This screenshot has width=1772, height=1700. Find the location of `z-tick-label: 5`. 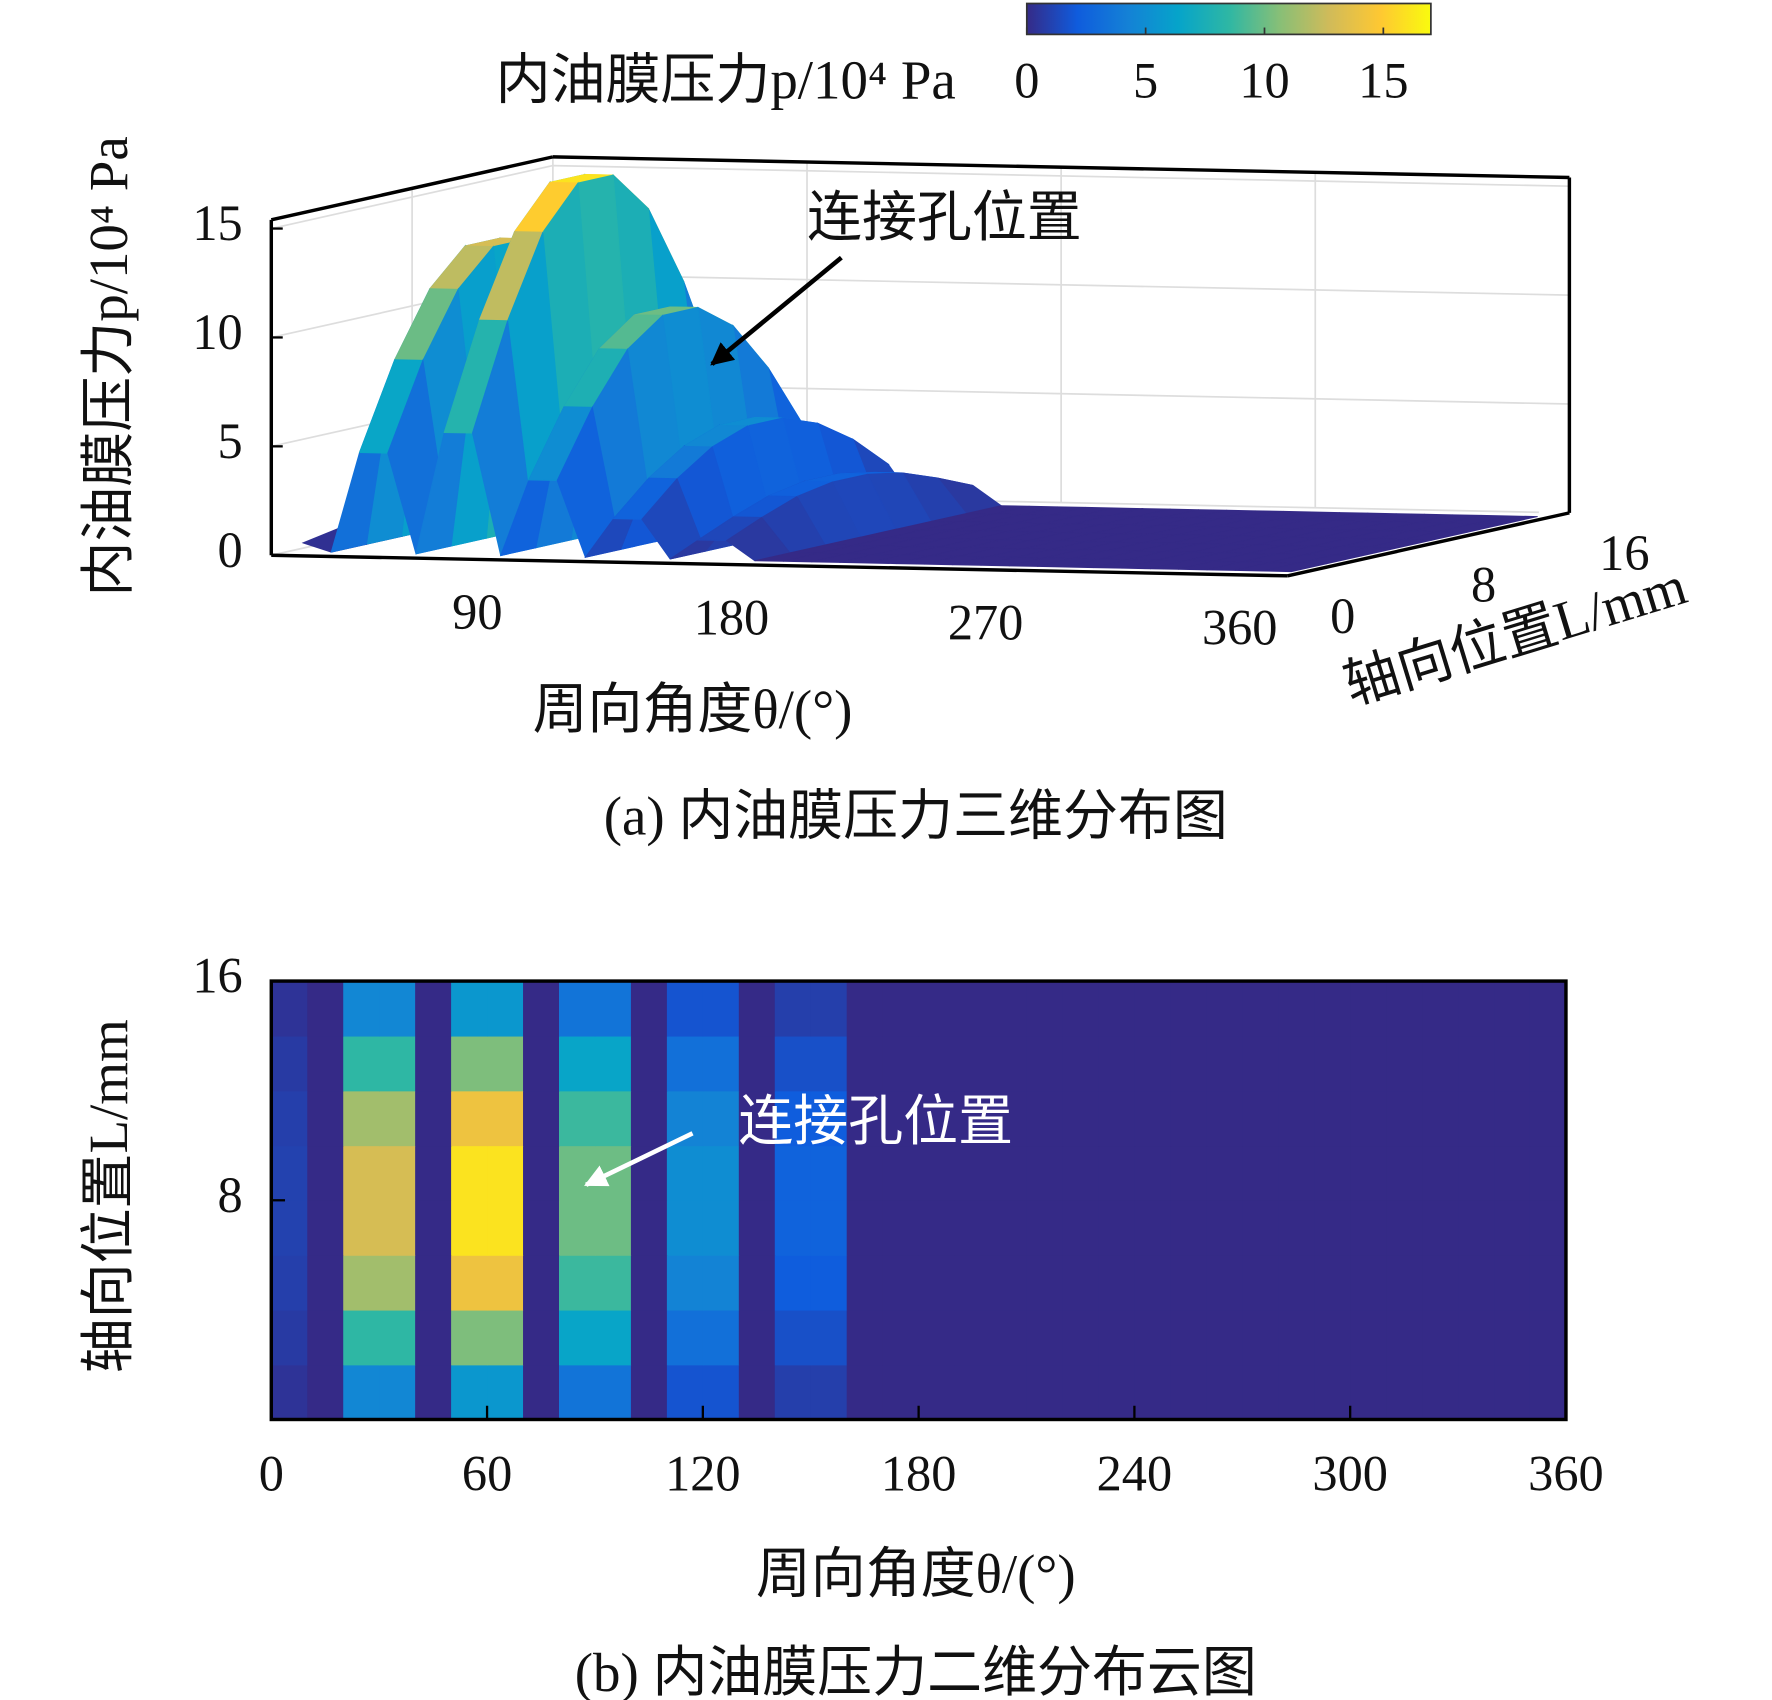

z-tick-label: 5 is located at coordinates (229, 441).